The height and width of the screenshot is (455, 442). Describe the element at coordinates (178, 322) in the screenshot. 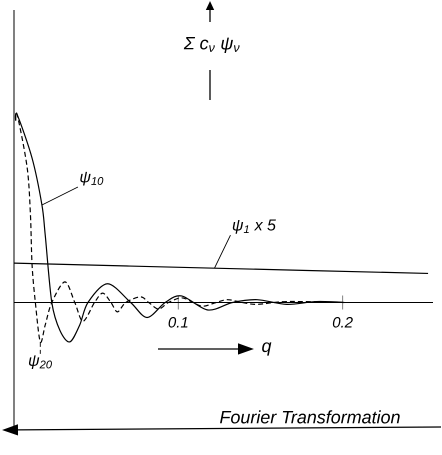

I see `x-tick-label: 0.1` at that location.